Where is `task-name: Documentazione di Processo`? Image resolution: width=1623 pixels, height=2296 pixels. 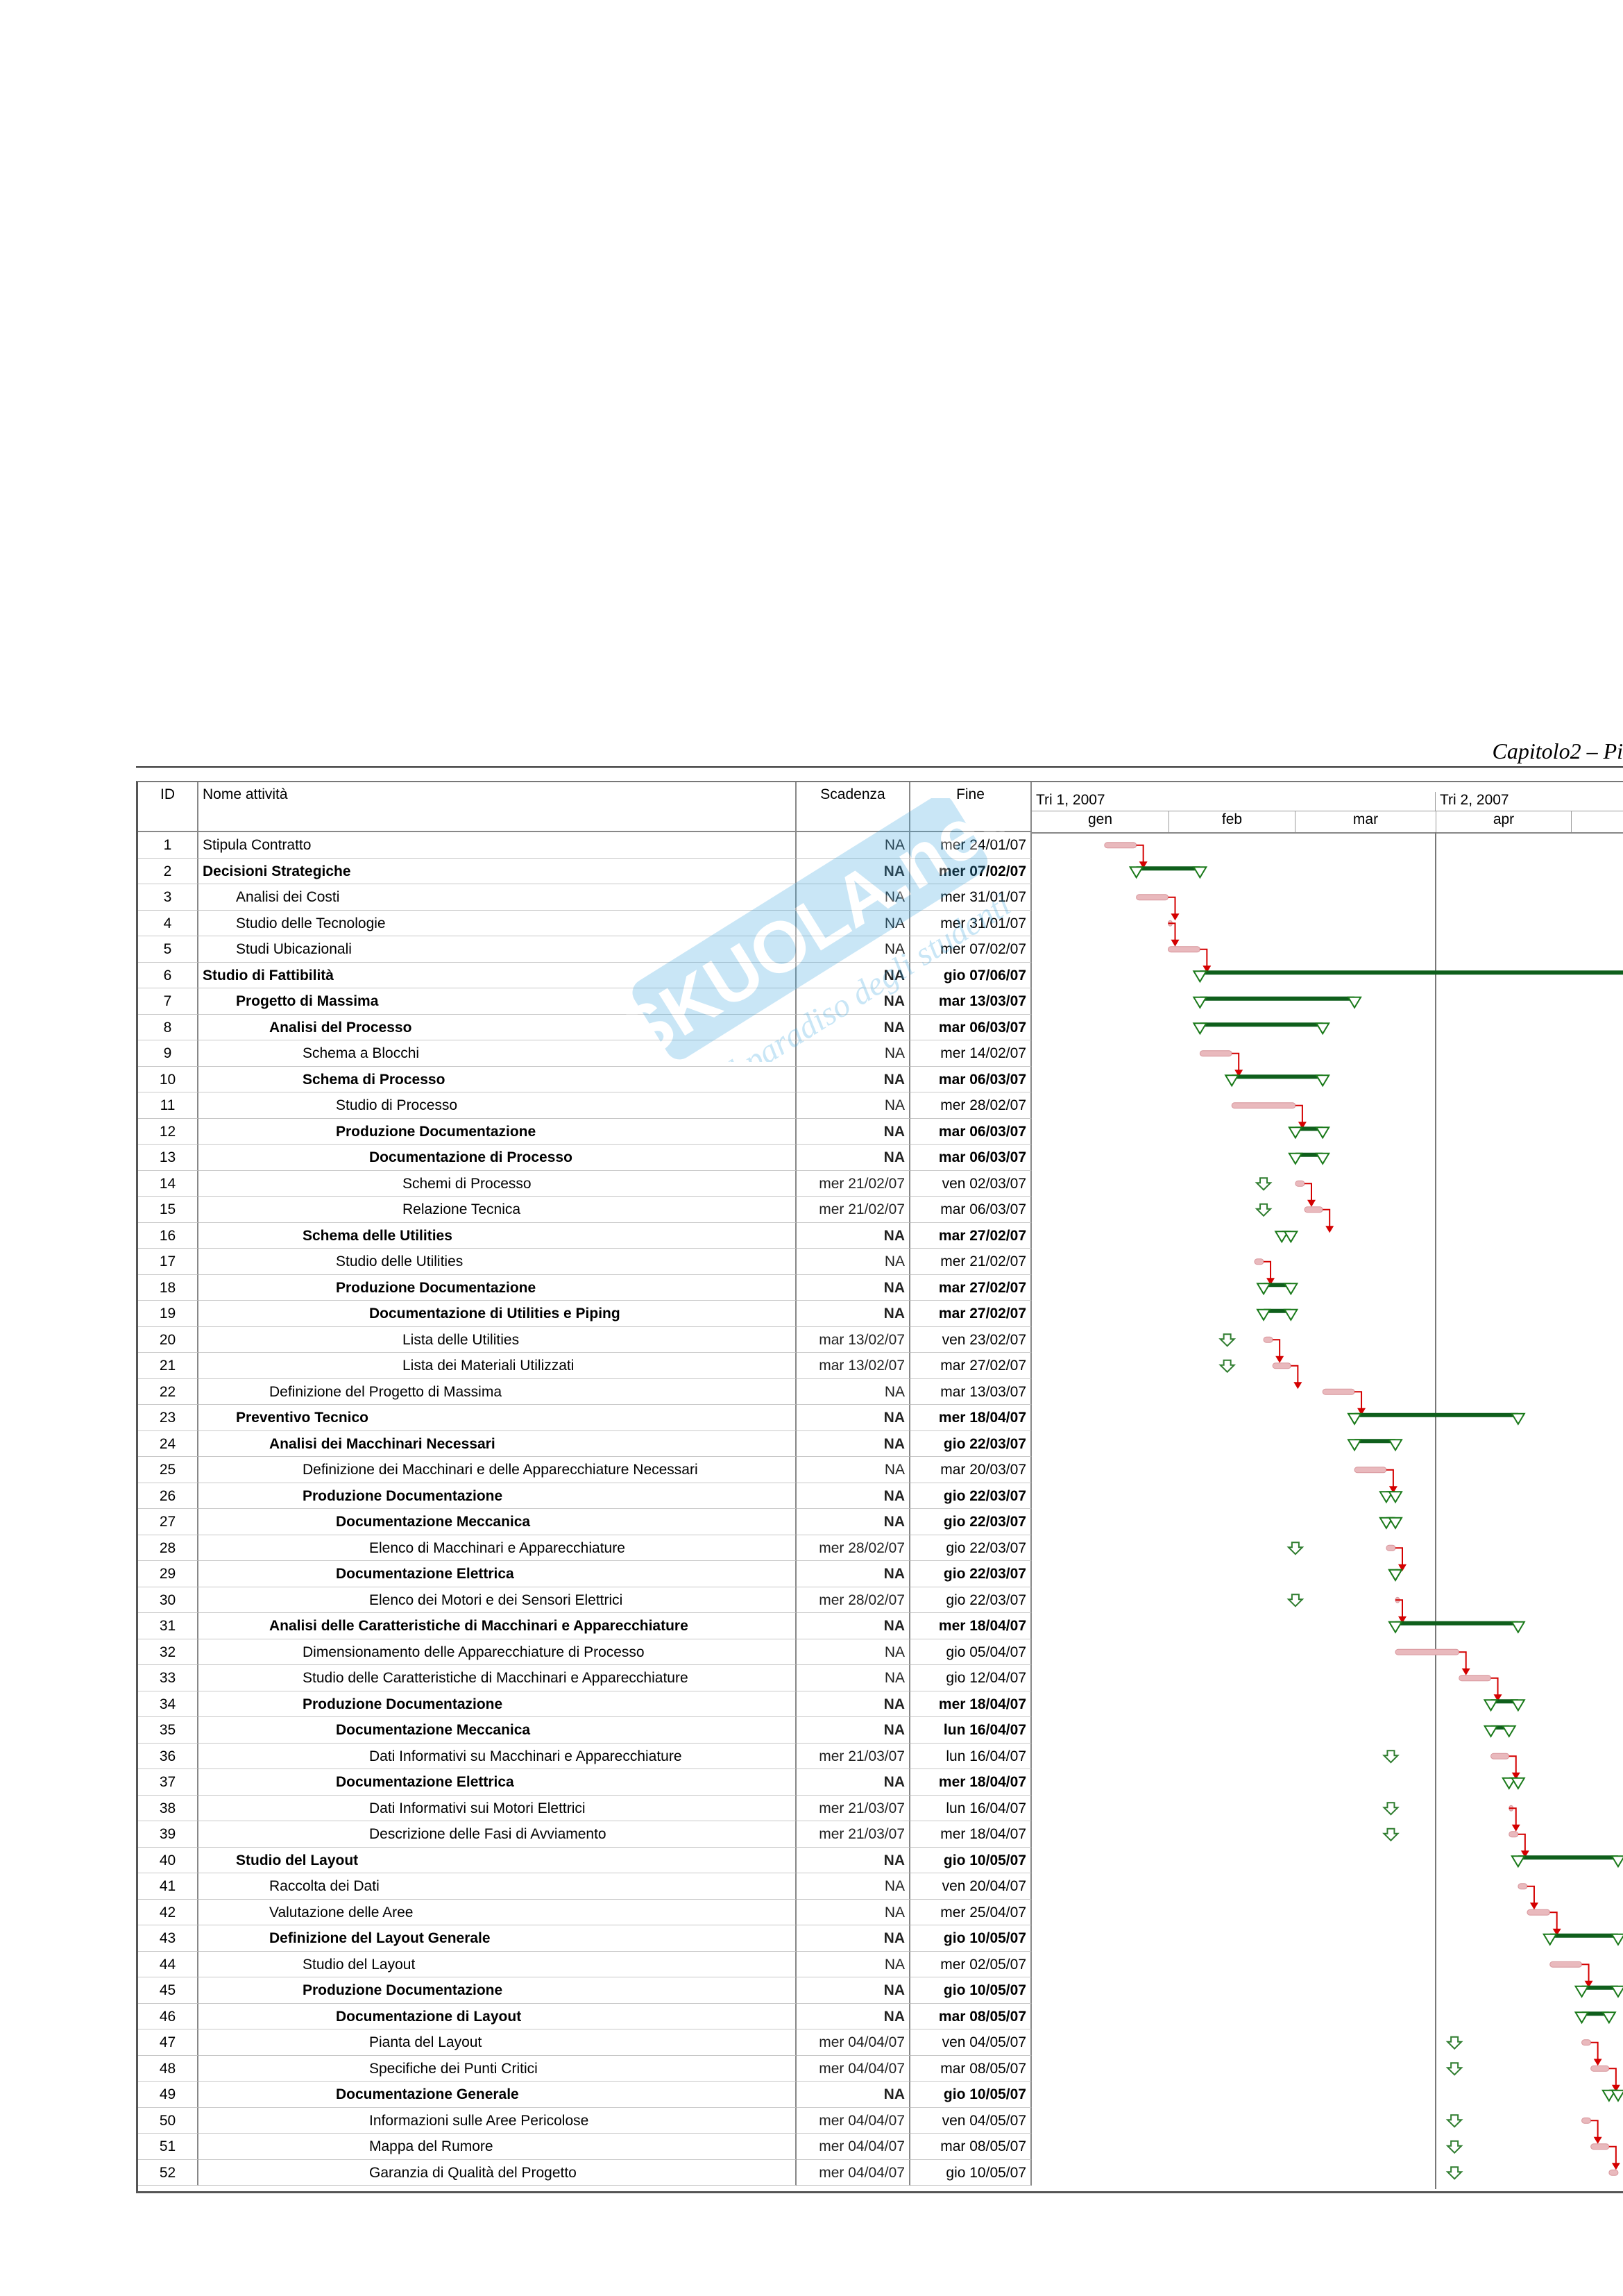
task-name: Documentazione di Processo is located at coordinates (497, 1158).